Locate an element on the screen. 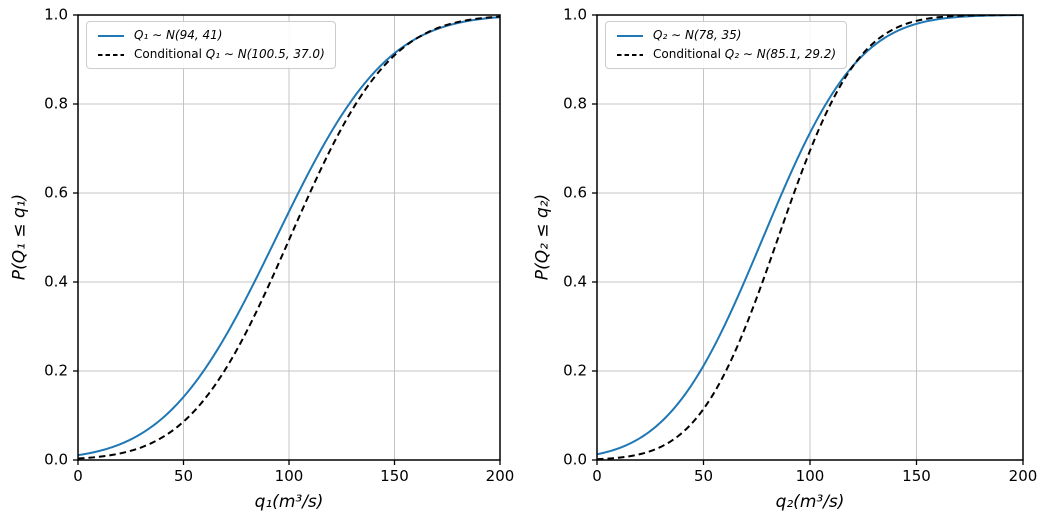 This screenshot has height=531, width=1051. legend-entry: Conditional Q₂ ∼ N(85.1, 29.2) is located at coordinates (725, 54).